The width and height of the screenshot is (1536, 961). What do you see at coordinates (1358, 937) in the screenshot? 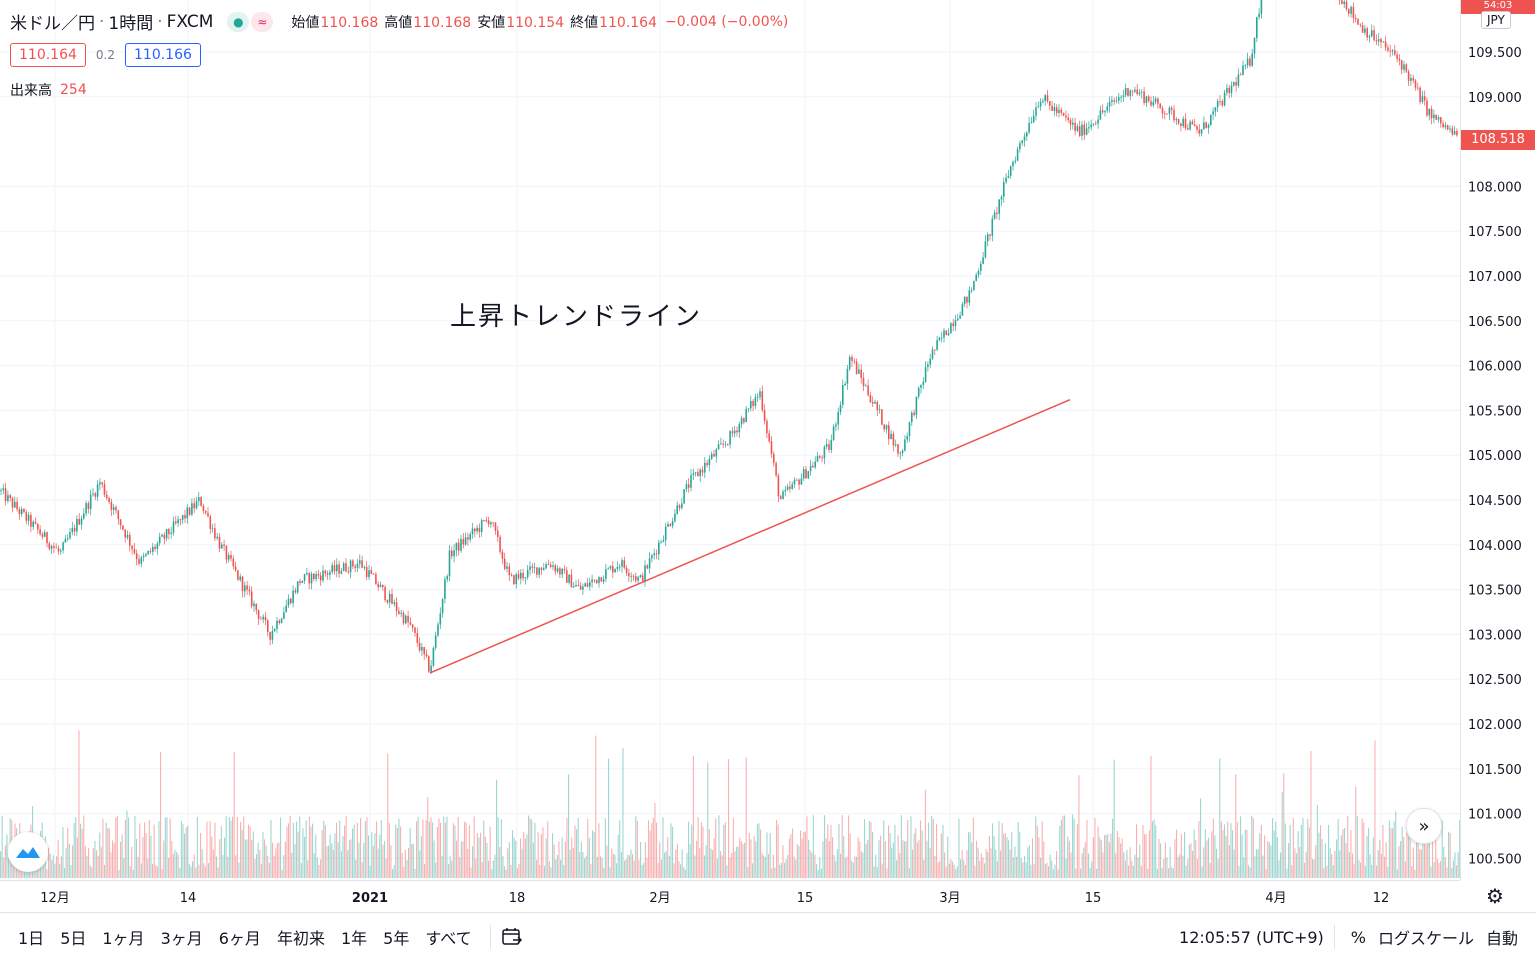
I see `percent-toggle: %` at bounding box center [1358, 937].